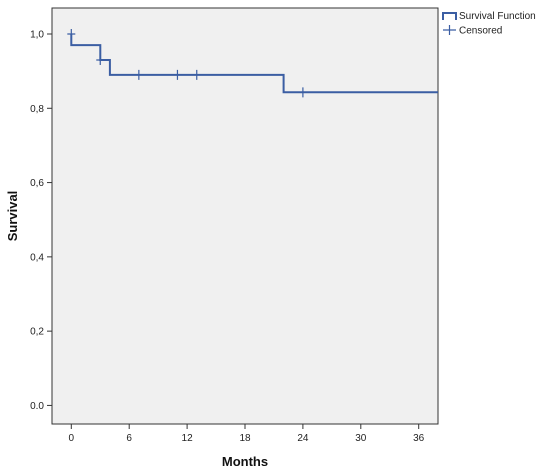  Describe the element at coordinates (37, 183) in the screenshot. I see `y-tick-label: 0,6` at that location.